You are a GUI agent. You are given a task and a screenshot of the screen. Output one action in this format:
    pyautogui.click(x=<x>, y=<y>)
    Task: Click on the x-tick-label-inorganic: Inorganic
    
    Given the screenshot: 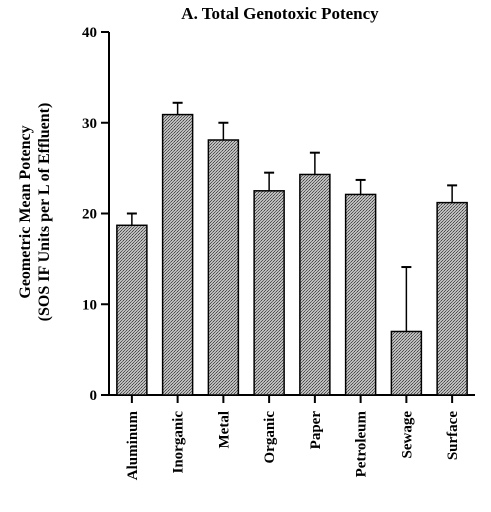 What is the action you would take?
    pyautogui.click(x=179, y=442)
    